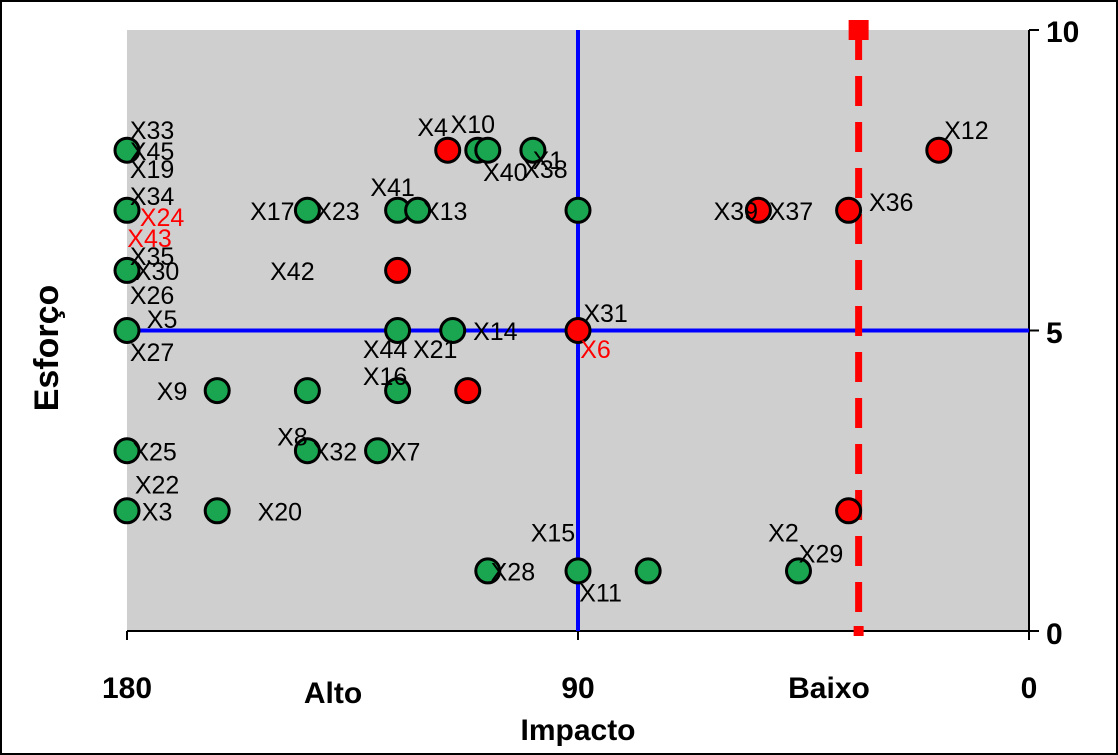 The width and height of the screenshot is (1118, 755). Describe the element at coordinates (154, 452) in the screenshot. I see `point-label: X25` at that location.